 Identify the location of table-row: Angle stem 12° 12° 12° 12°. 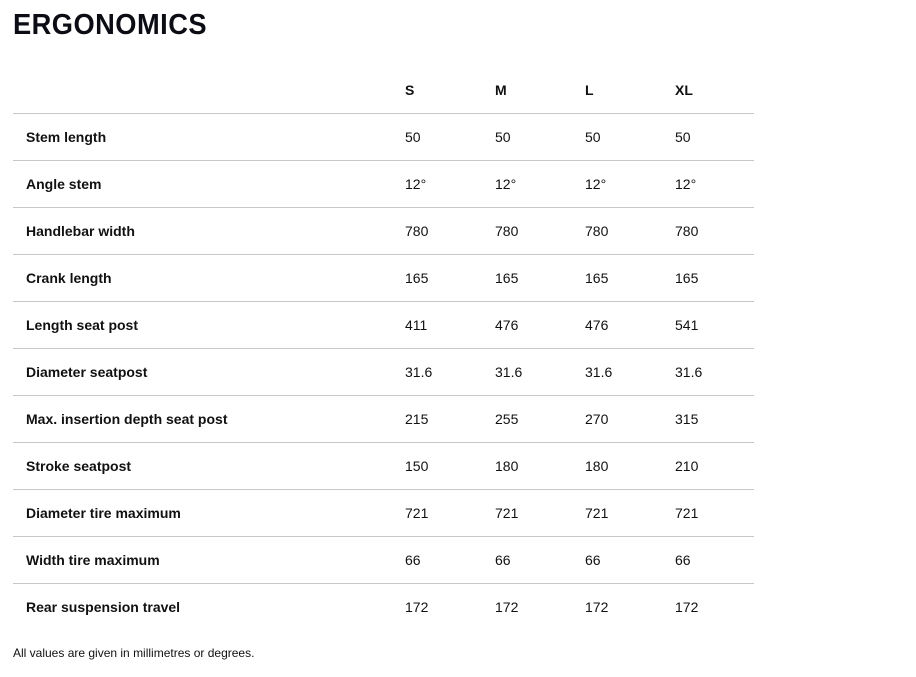
(383, 183).